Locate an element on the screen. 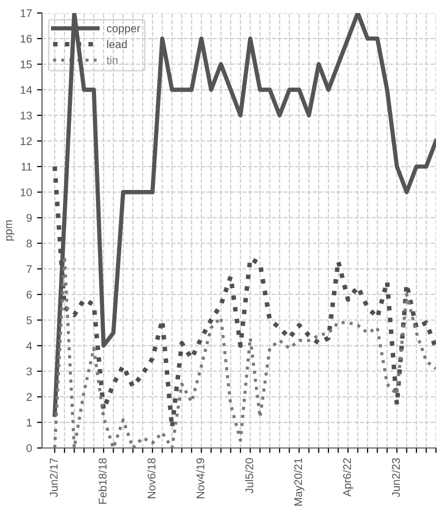 Image resolution: width=440 pixels, height=513 pixels. y-tick-label: 1 is located at coordinates (29, 422).